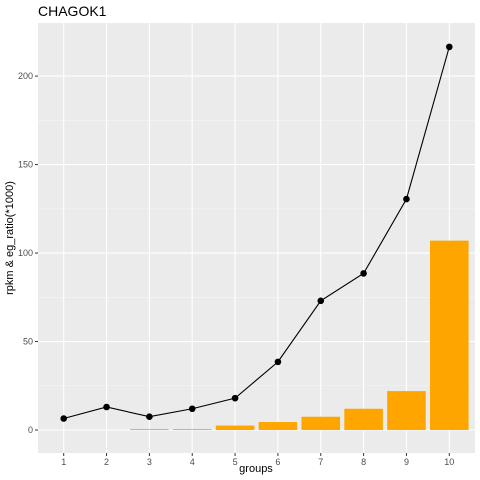 The image size is (480, 480). Describe the element at coordinates (257, 460) in the screenshot. I see `x-axis: 1 2 3 4 5 6 7 8 9 10` at that location.